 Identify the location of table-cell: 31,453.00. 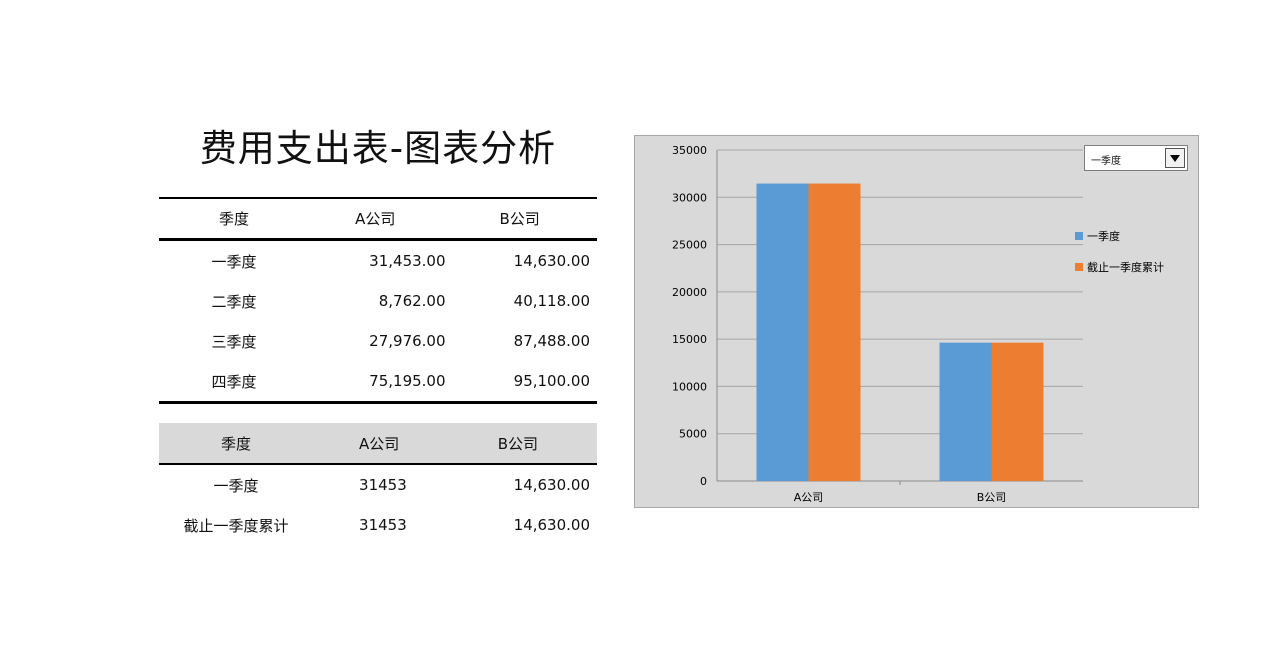
(407, 261).